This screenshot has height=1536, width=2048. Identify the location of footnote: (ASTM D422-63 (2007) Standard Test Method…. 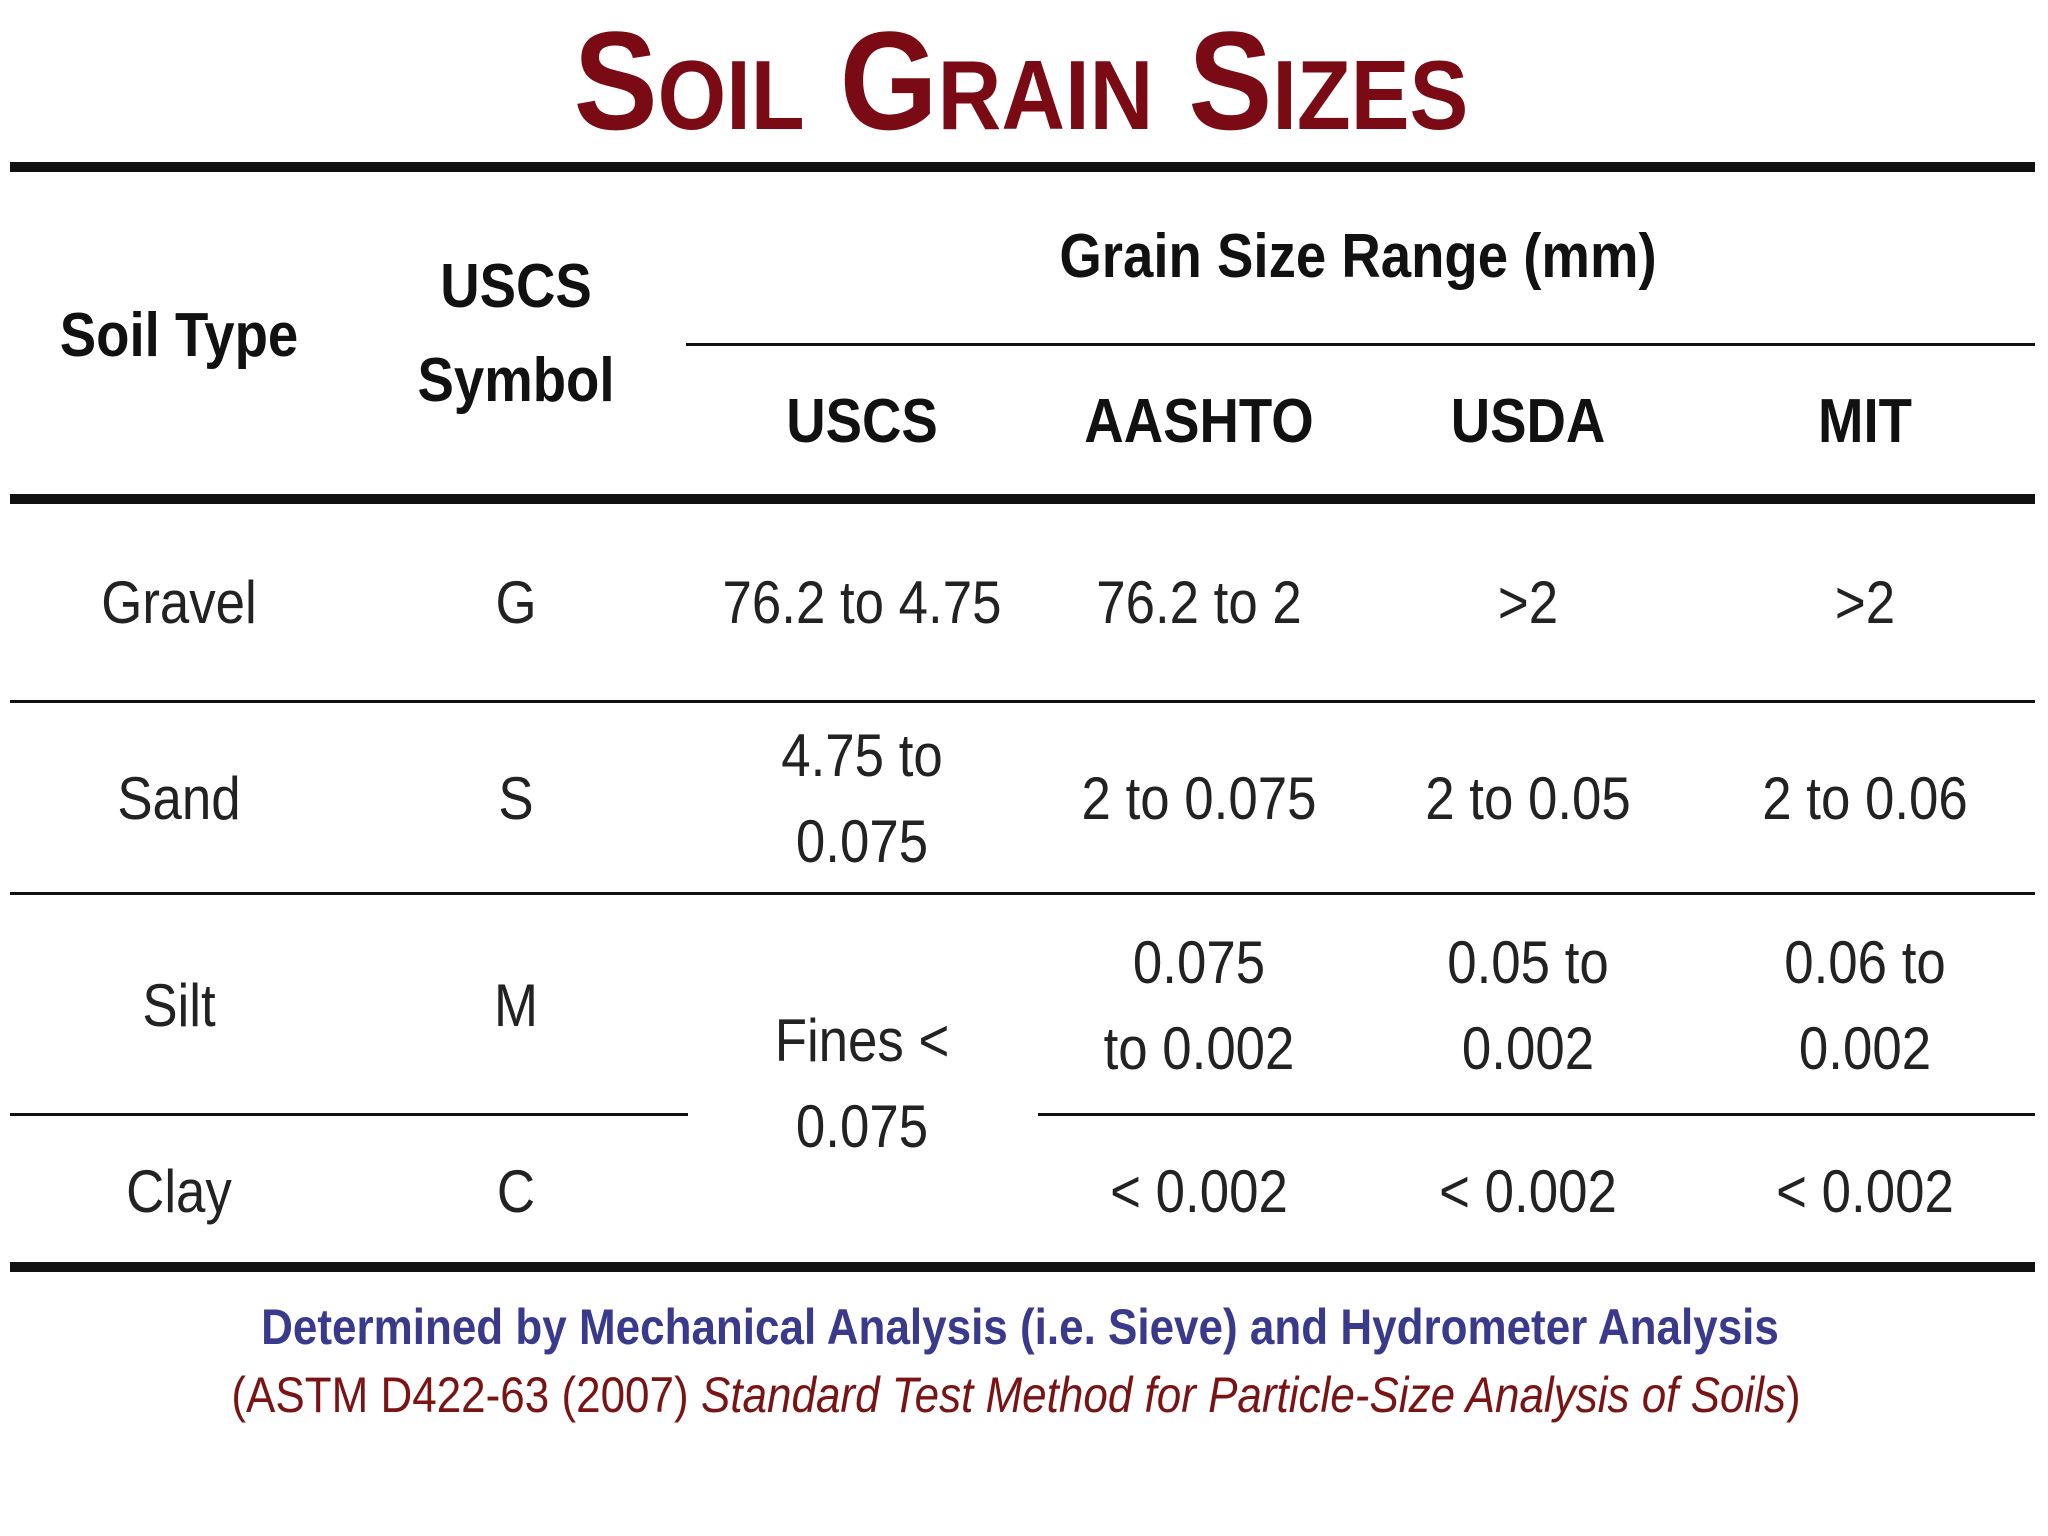
(1015, 1395).